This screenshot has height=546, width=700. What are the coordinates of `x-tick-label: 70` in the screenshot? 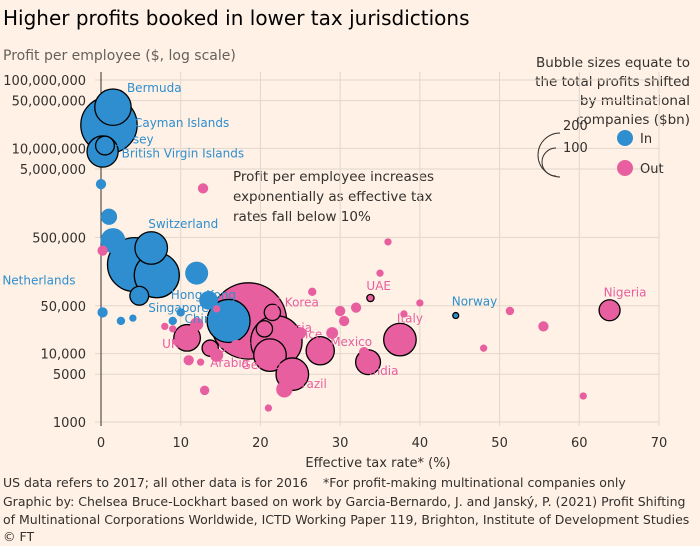 It's located at (659, 443).